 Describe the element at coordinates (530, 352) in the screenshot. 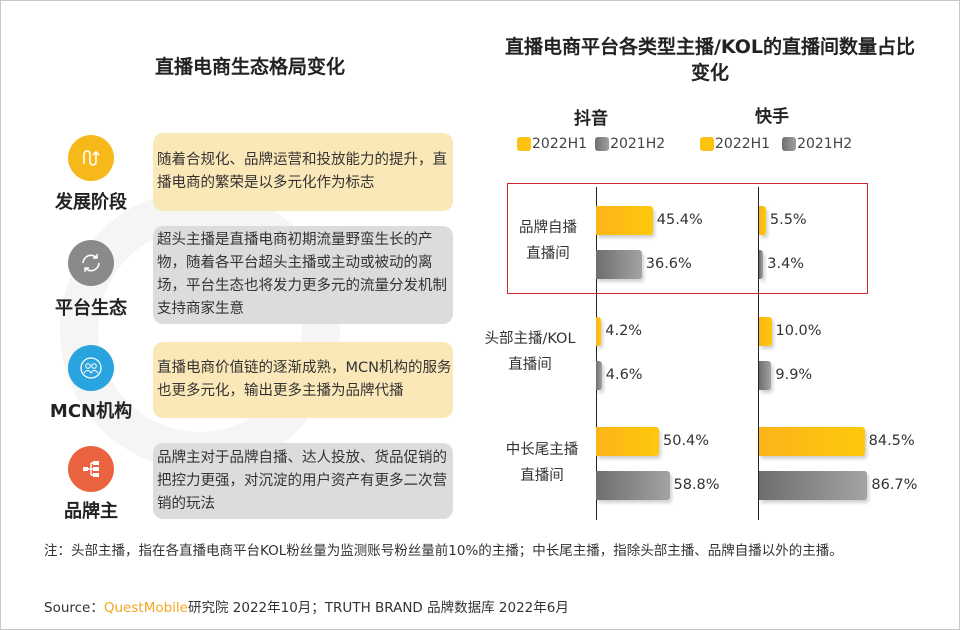

I see `category-label: 头部主播/KOL 直播间` at that location.